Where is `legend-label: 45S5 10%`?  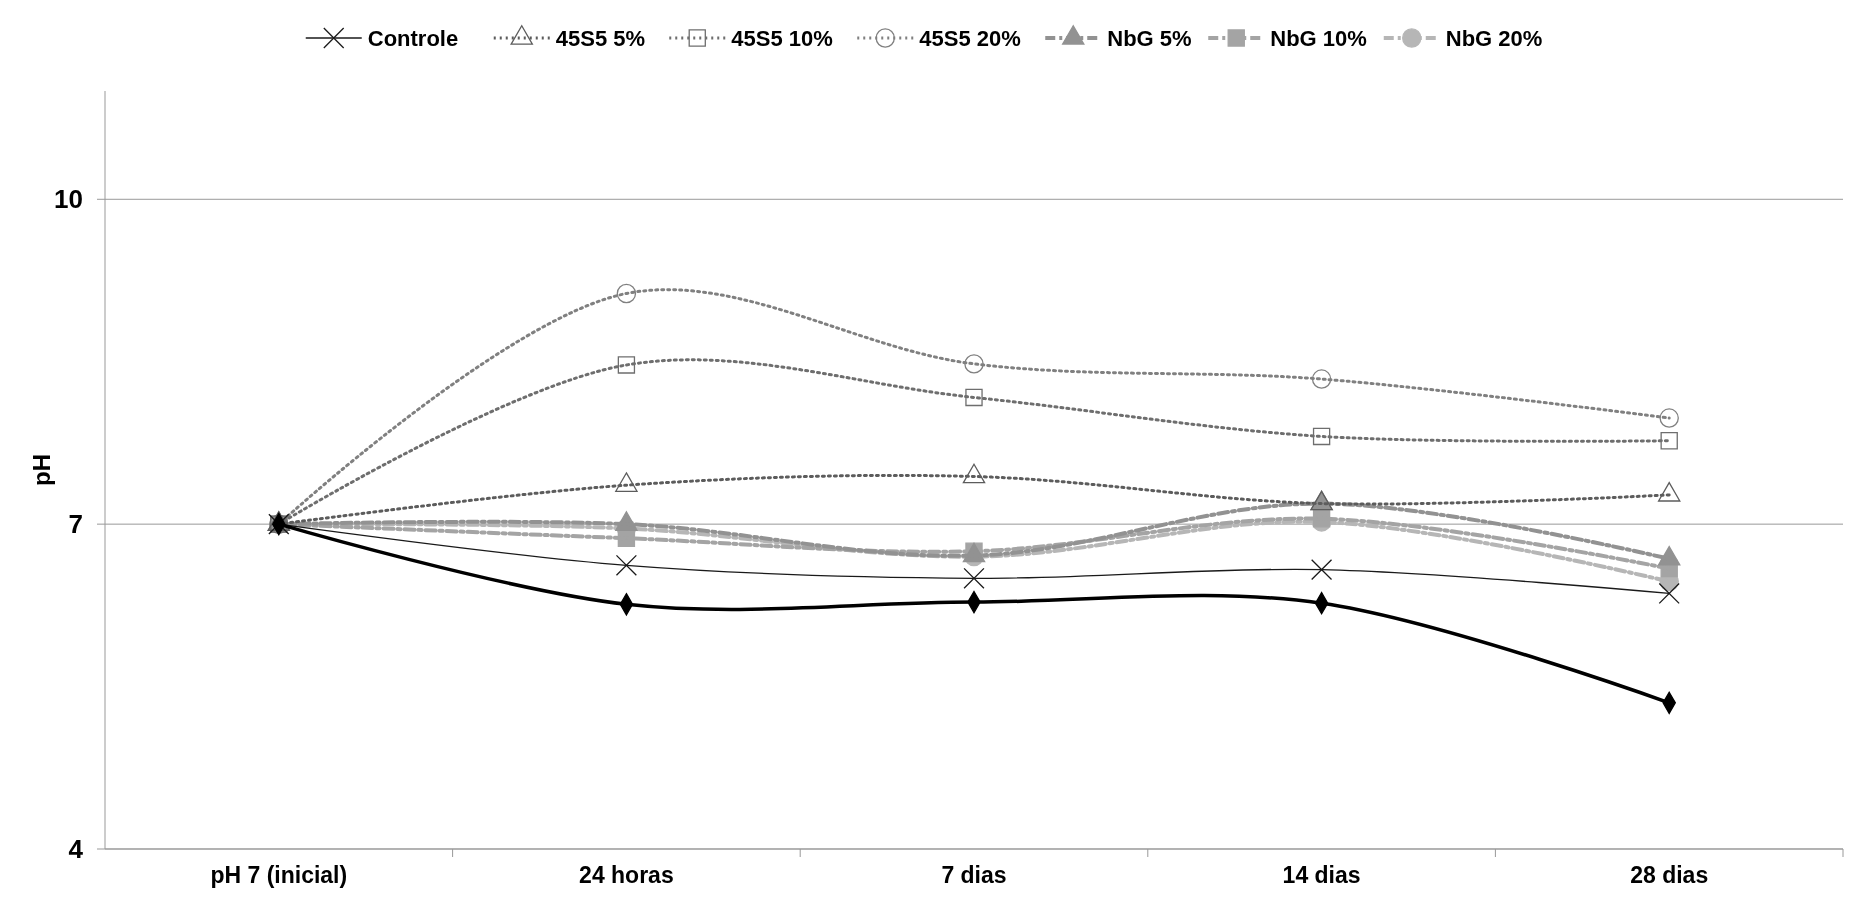
legend-label: 45S5 10% is located at coordinates (782, 38).